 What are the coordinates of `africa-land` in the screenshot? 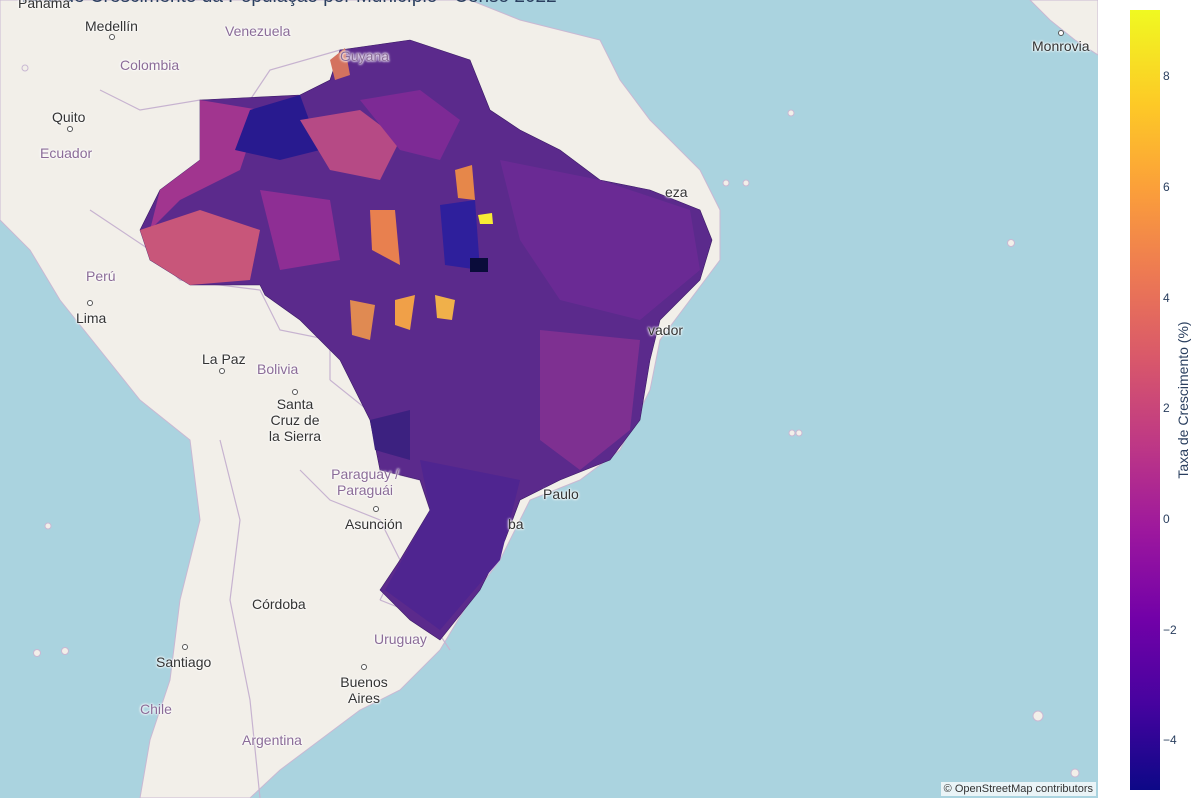 It's located at (1063, 28).